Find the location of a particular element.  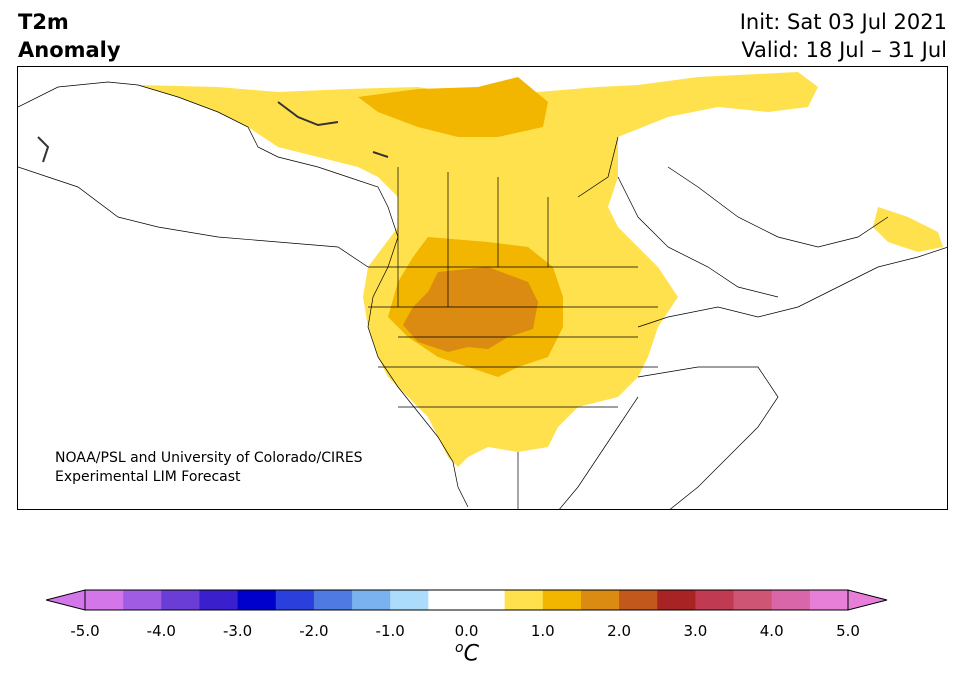

colorbar-tick-label: 2.0 is located at coordinates (619, 631).